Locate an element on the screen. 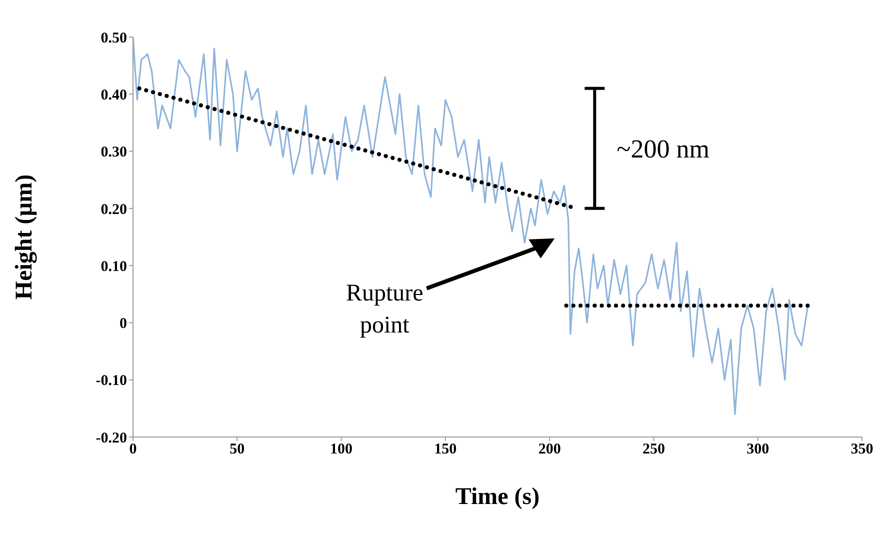 Image resolution: width=885 pixels, height=534 pixels. x-tick-label: 0 is located at coordinates (133, 450).